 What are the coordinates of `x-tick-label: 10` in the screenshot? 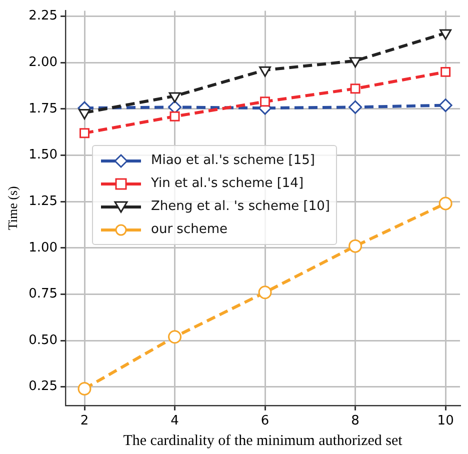 It's located at (445, 421).